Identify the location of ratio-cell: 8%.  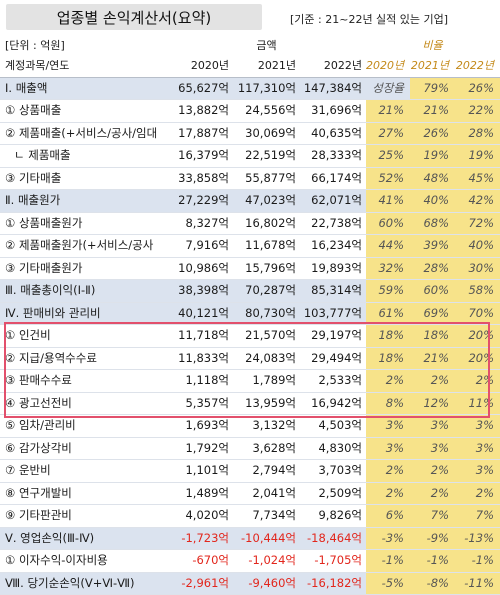
(388, 403).